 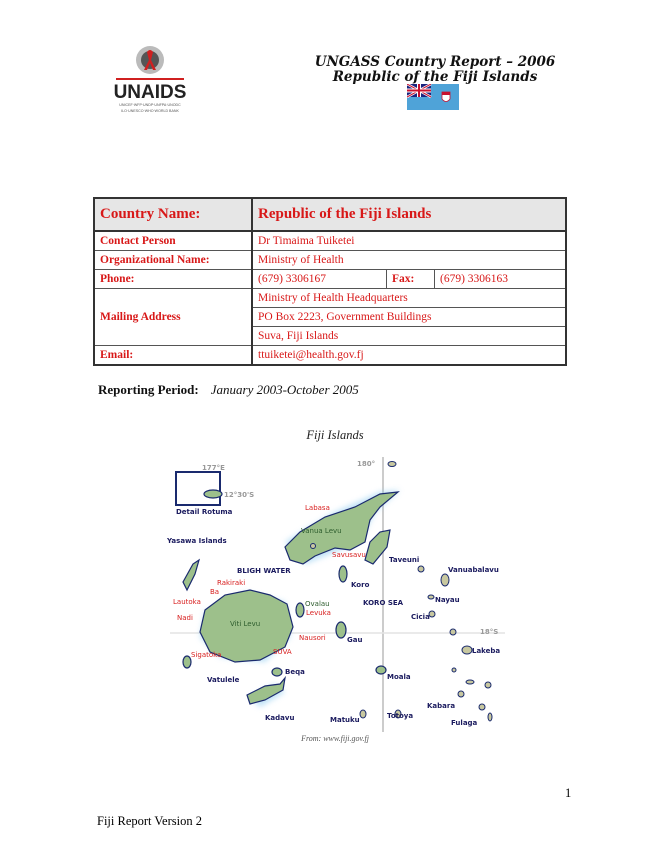 What do you see at coordinates (409, 355) in the screenshot?
I see `email-value: ttuiketei@health.gov.fj` at bounding box center [409, 355].